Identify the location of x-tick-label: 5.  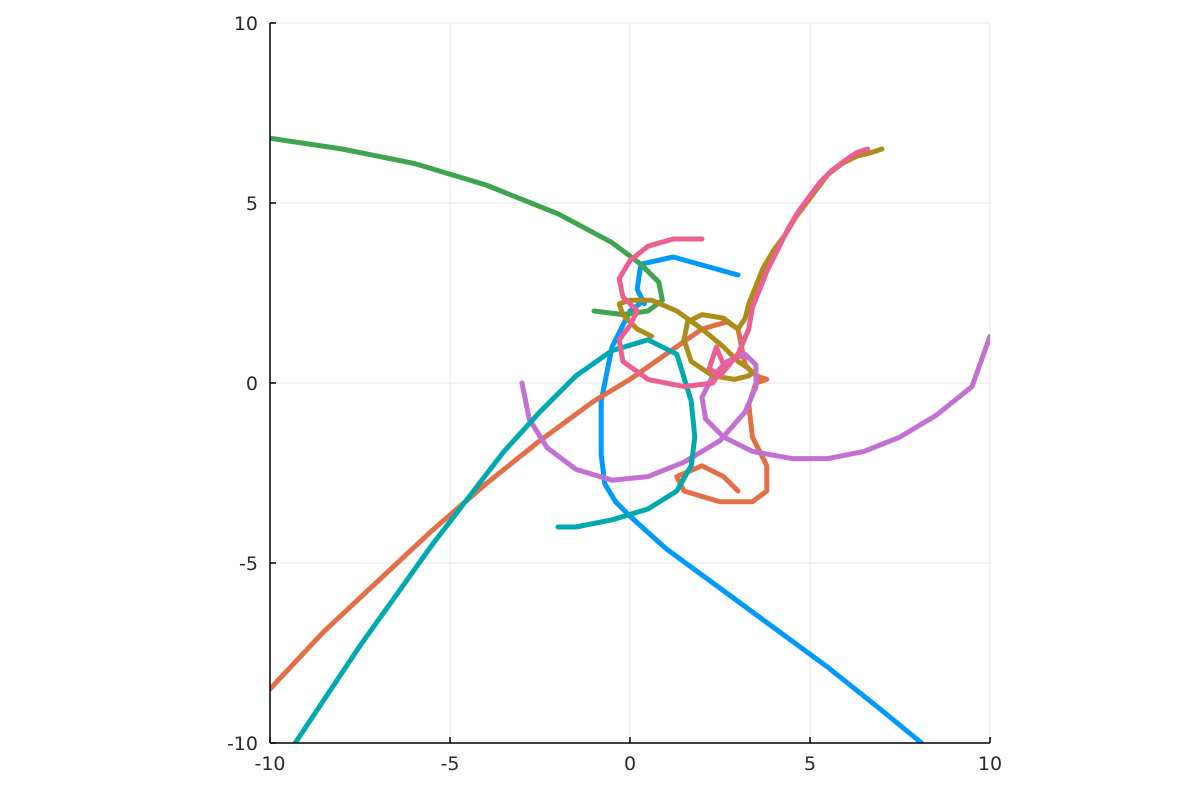
(810, 764).